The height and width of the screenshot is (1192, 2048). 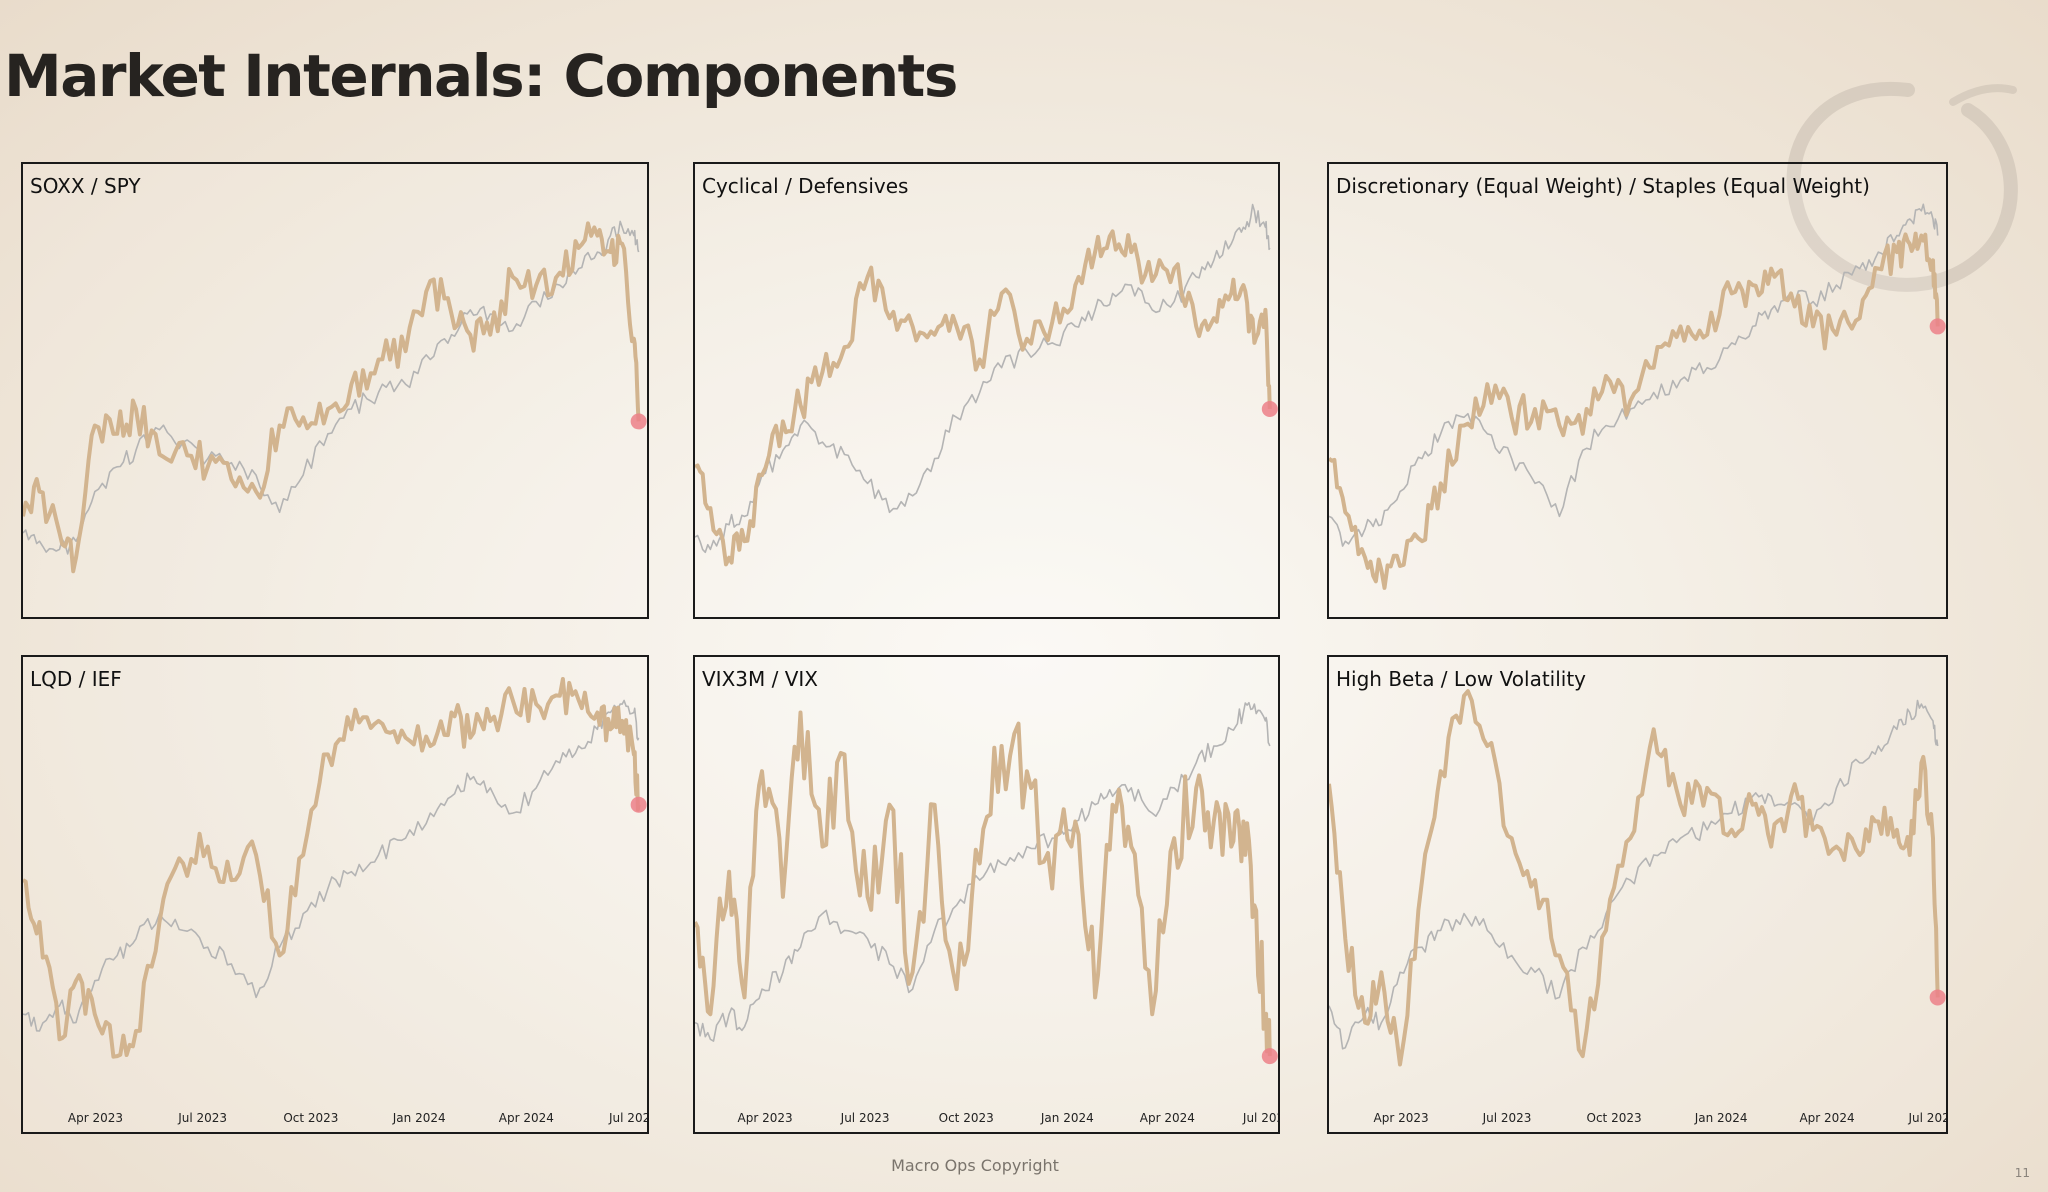 I want to click on chart-panel-soxx-spy: SOXX / SPY, so click(x=335, y=390).